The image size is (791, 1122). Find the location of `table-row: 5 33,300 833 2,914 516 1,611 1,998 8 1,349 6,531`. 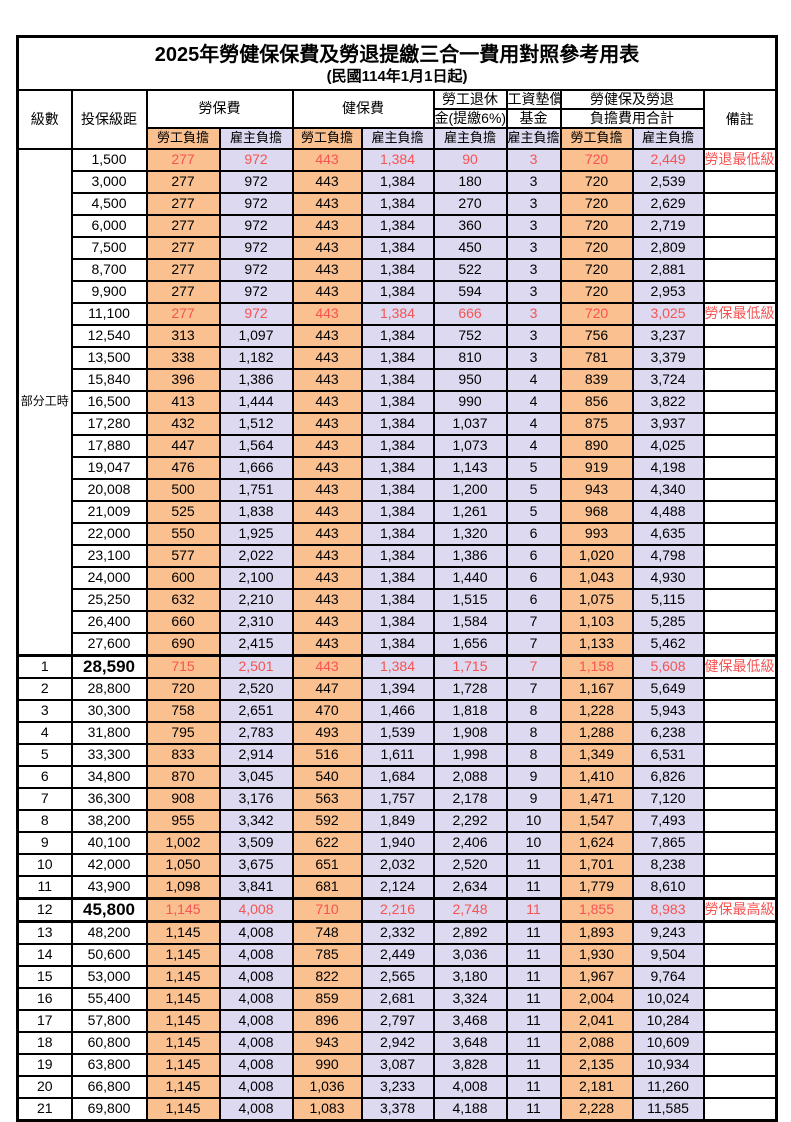

table-row: 5 33,300 833 2,914 516 1,611 1,998 8 1,349 6,531 is located at coordinates (397, 755).